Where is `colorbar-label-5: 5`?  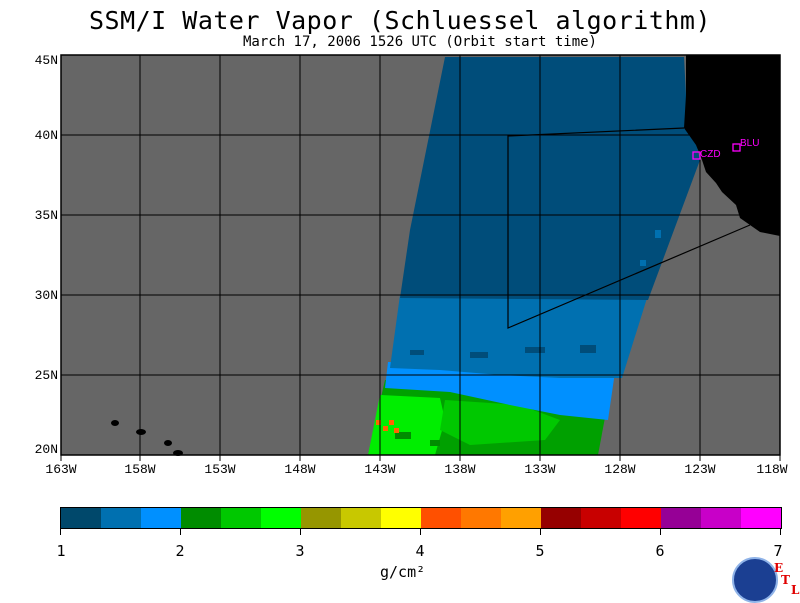 colorbar-label-5: 5 is located at coordinates (540, 551).